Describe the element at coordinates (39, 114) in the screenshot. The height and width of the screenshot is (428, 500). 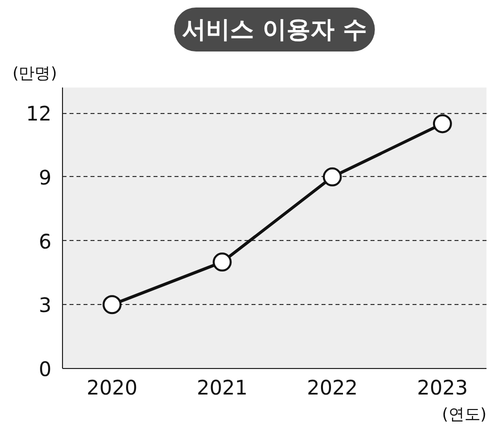
I see `y-tick-label: 12` at that location.